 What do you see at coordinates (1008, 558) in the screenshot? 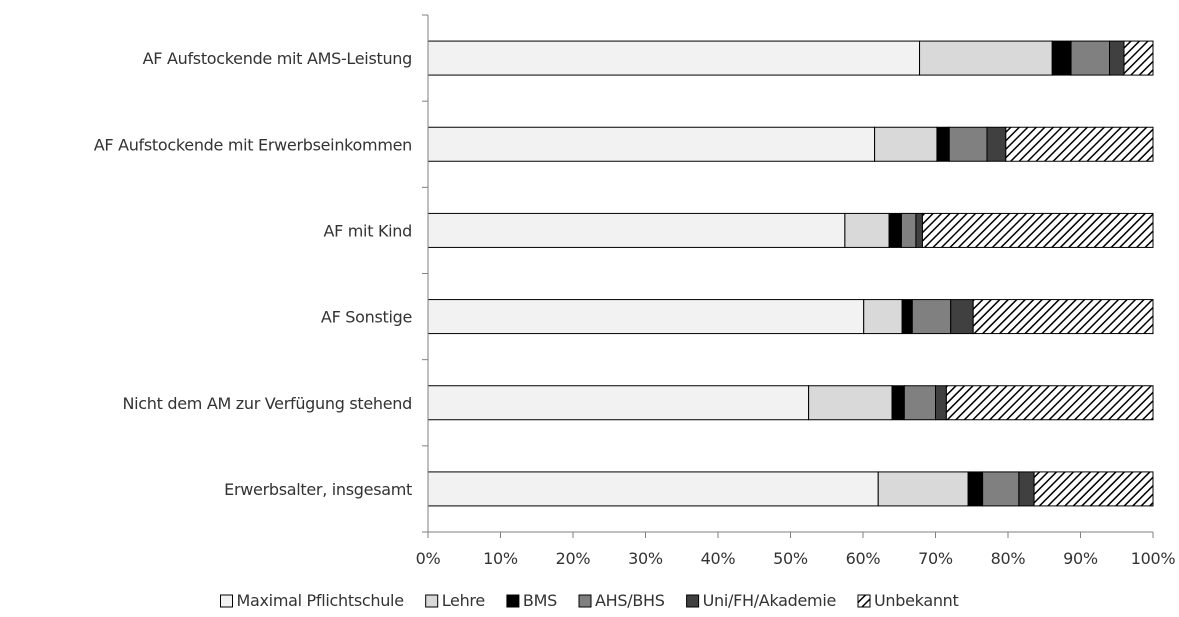
I see `x-tick-label: 80%` at bounding box center [1008, 558].